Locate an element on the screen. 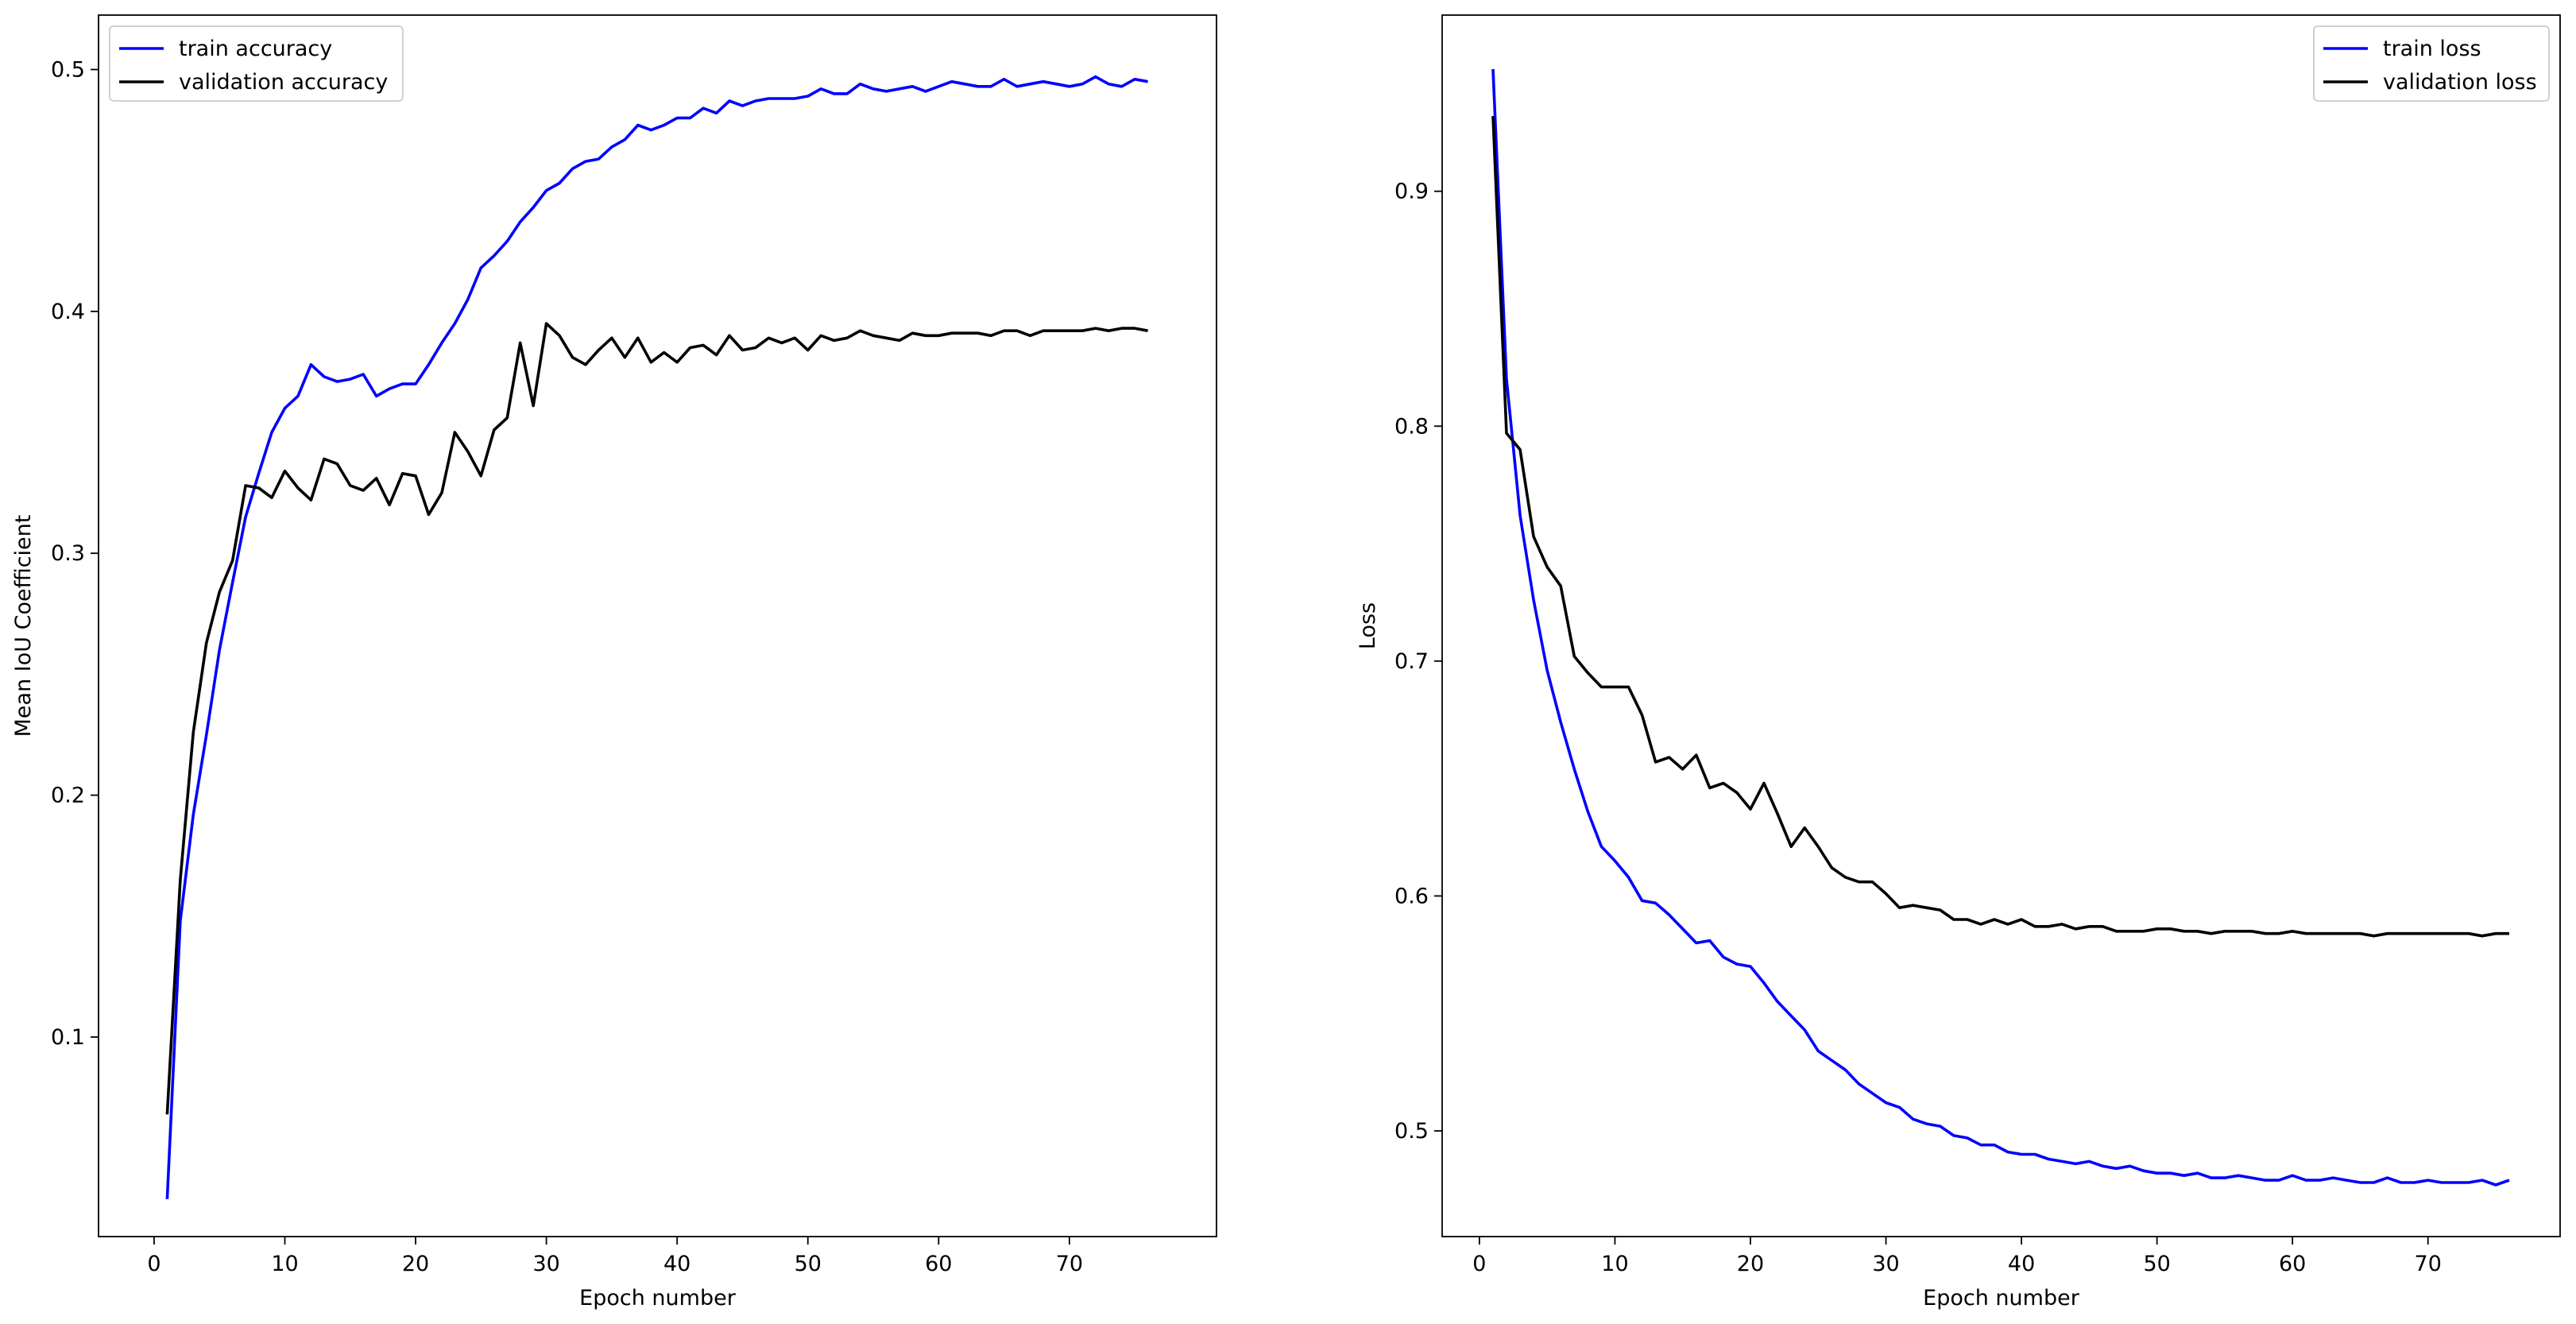 The image size is (2576, 1324). y-tick-label: 0.7 is located at coordinates (1412, 661).